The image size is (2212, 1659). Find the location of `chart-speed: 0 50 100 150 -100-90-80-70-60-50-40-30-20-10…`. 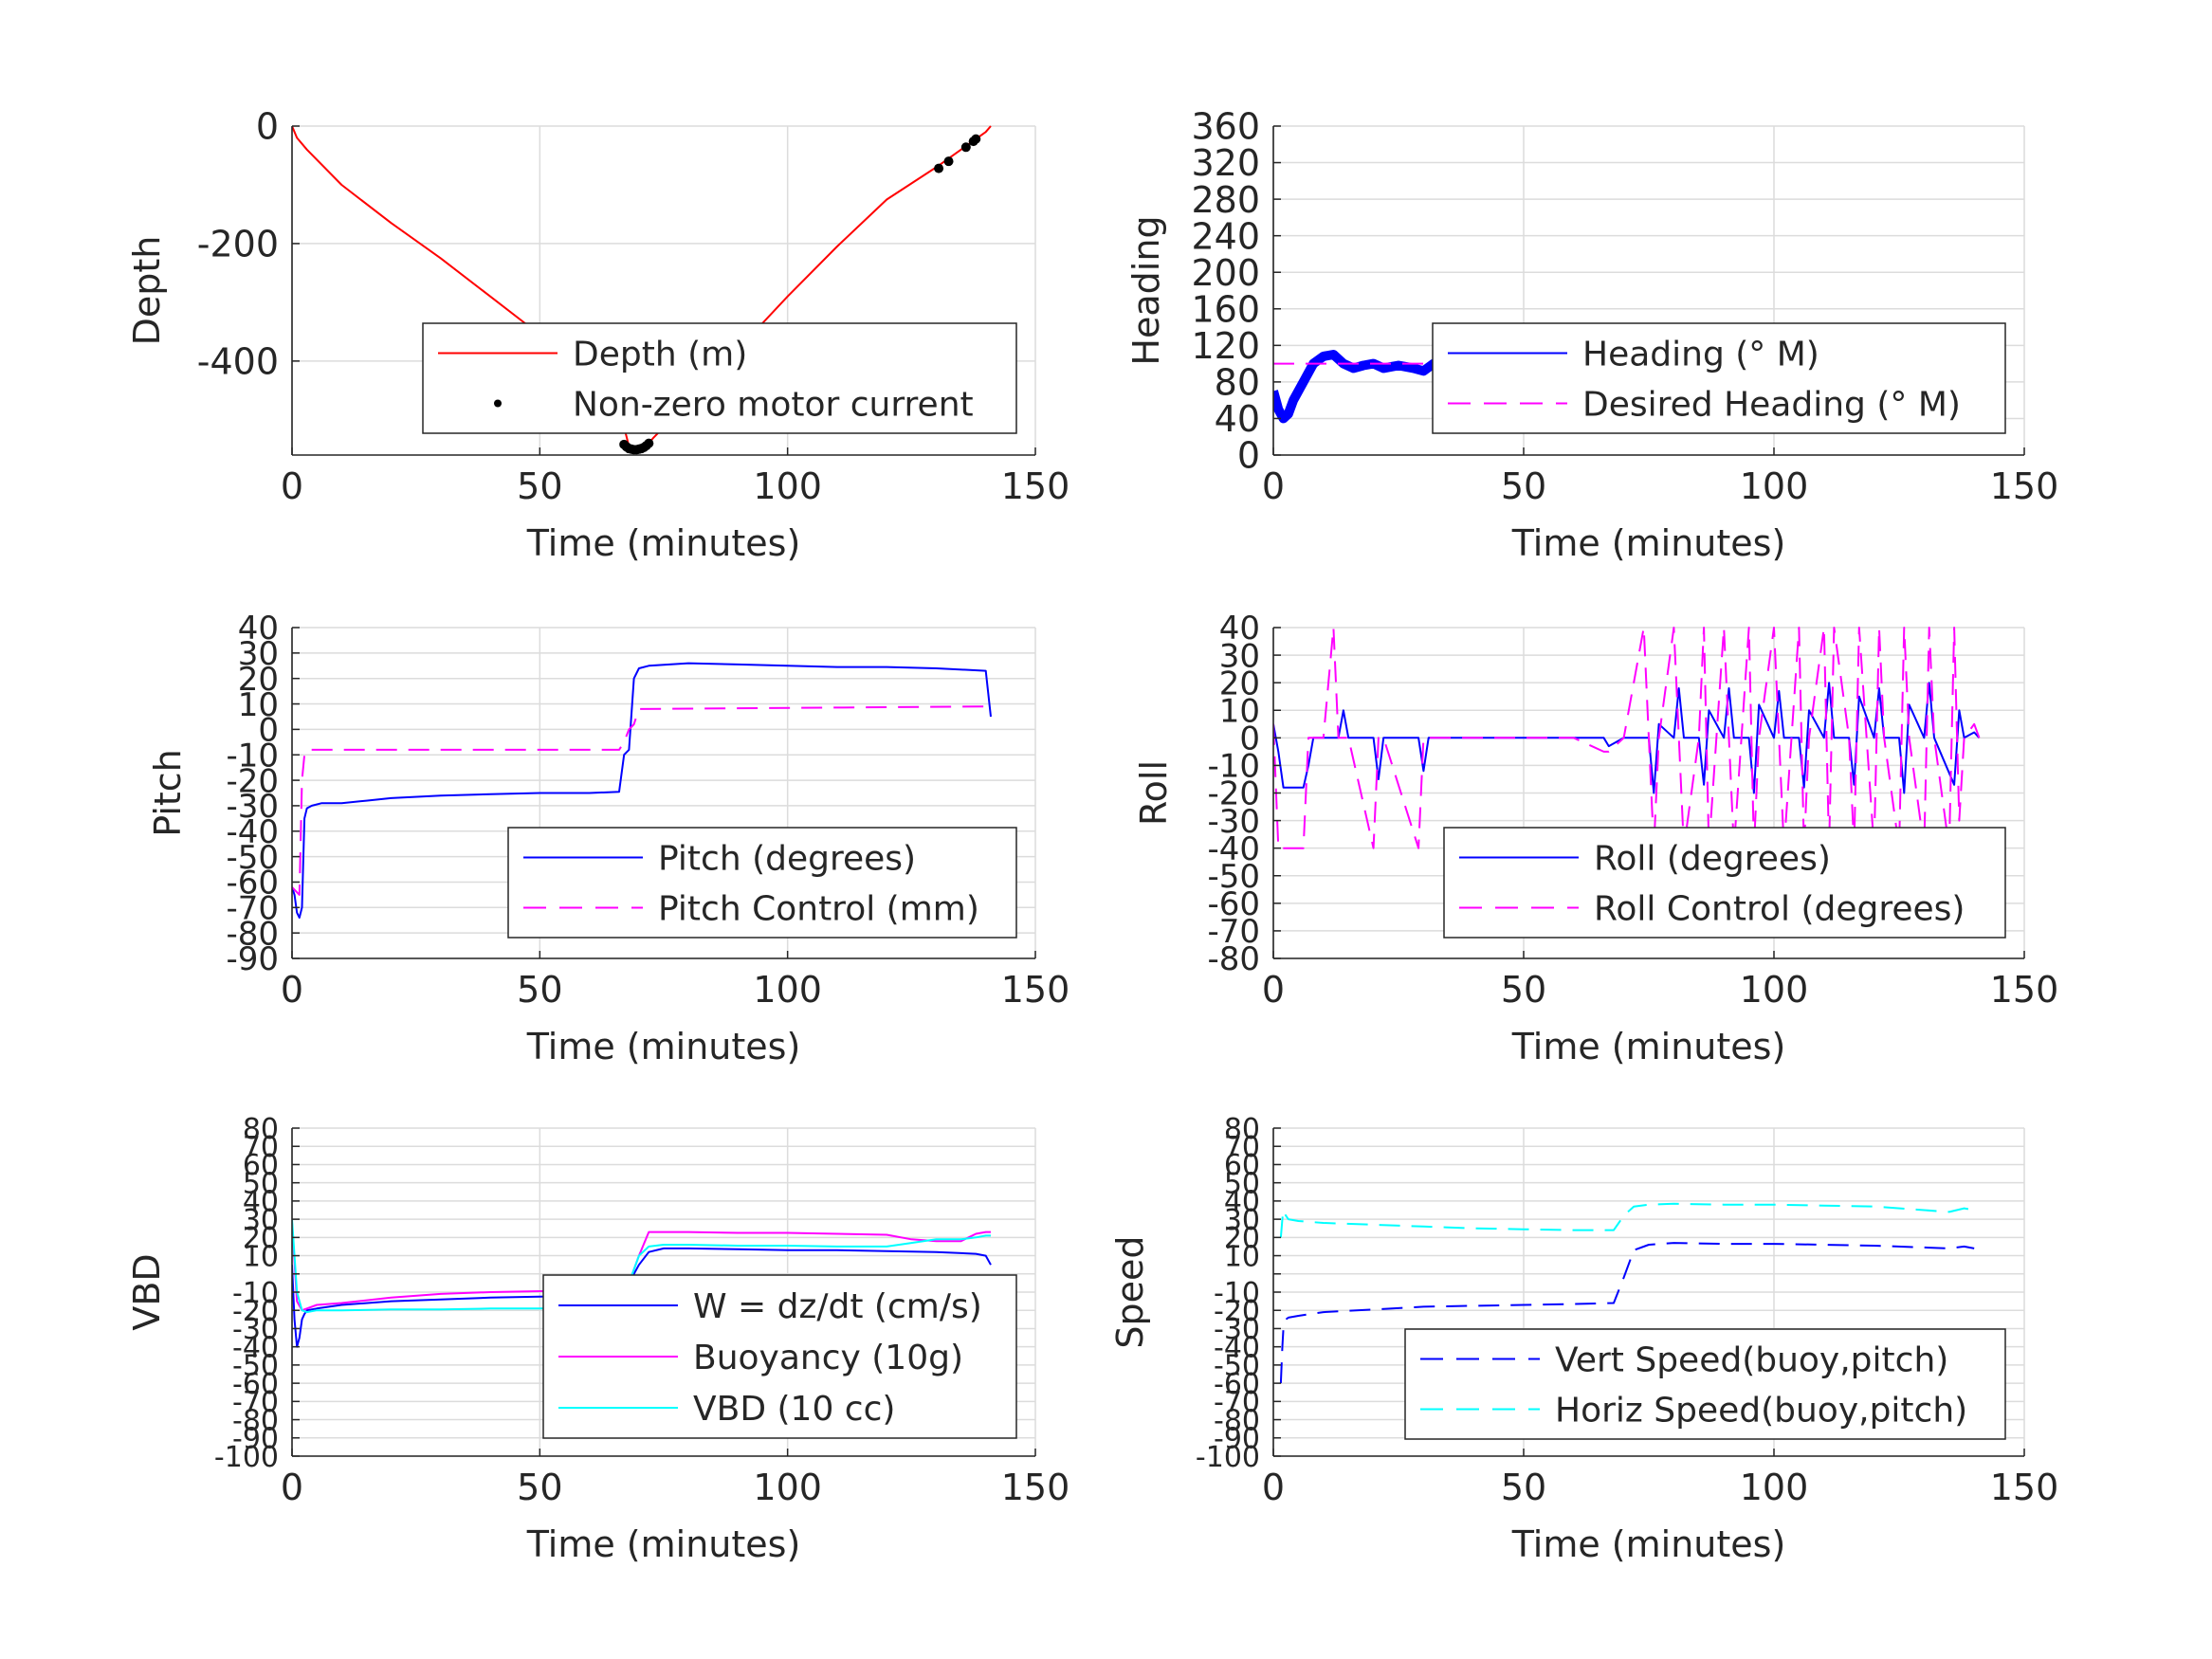

chart-speed: 0 50 100 150 -100-90-80-70-60-50-40-30-20-10… is located at coordinates (1583, 1339).